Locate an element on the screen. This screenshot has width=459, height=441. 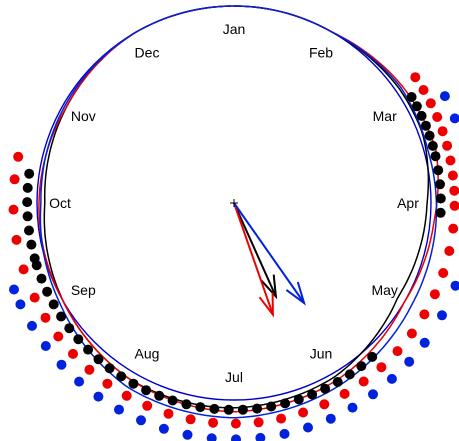
month-label-oct: Oct is located at coordinates (60, 203).